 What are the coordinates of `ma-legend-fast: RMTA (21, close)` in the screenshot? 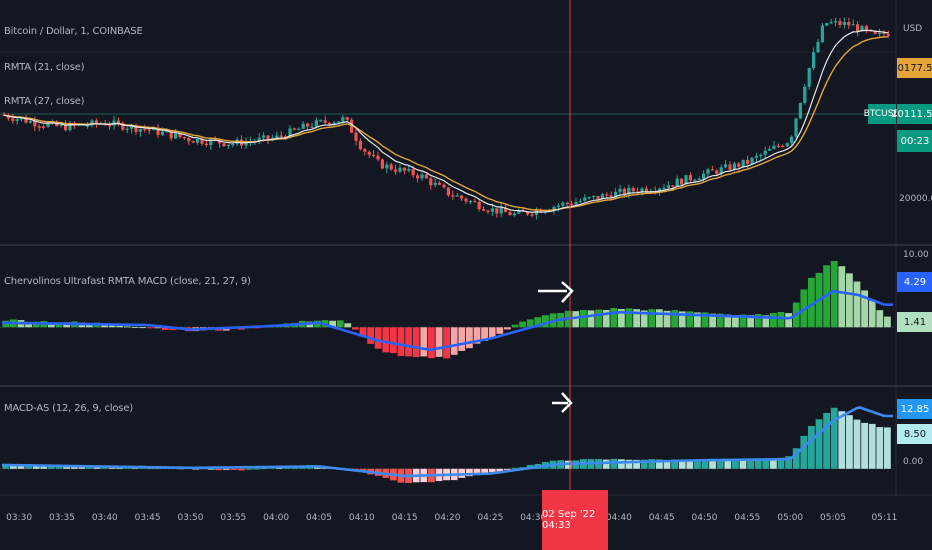 It's located at (44, 67).